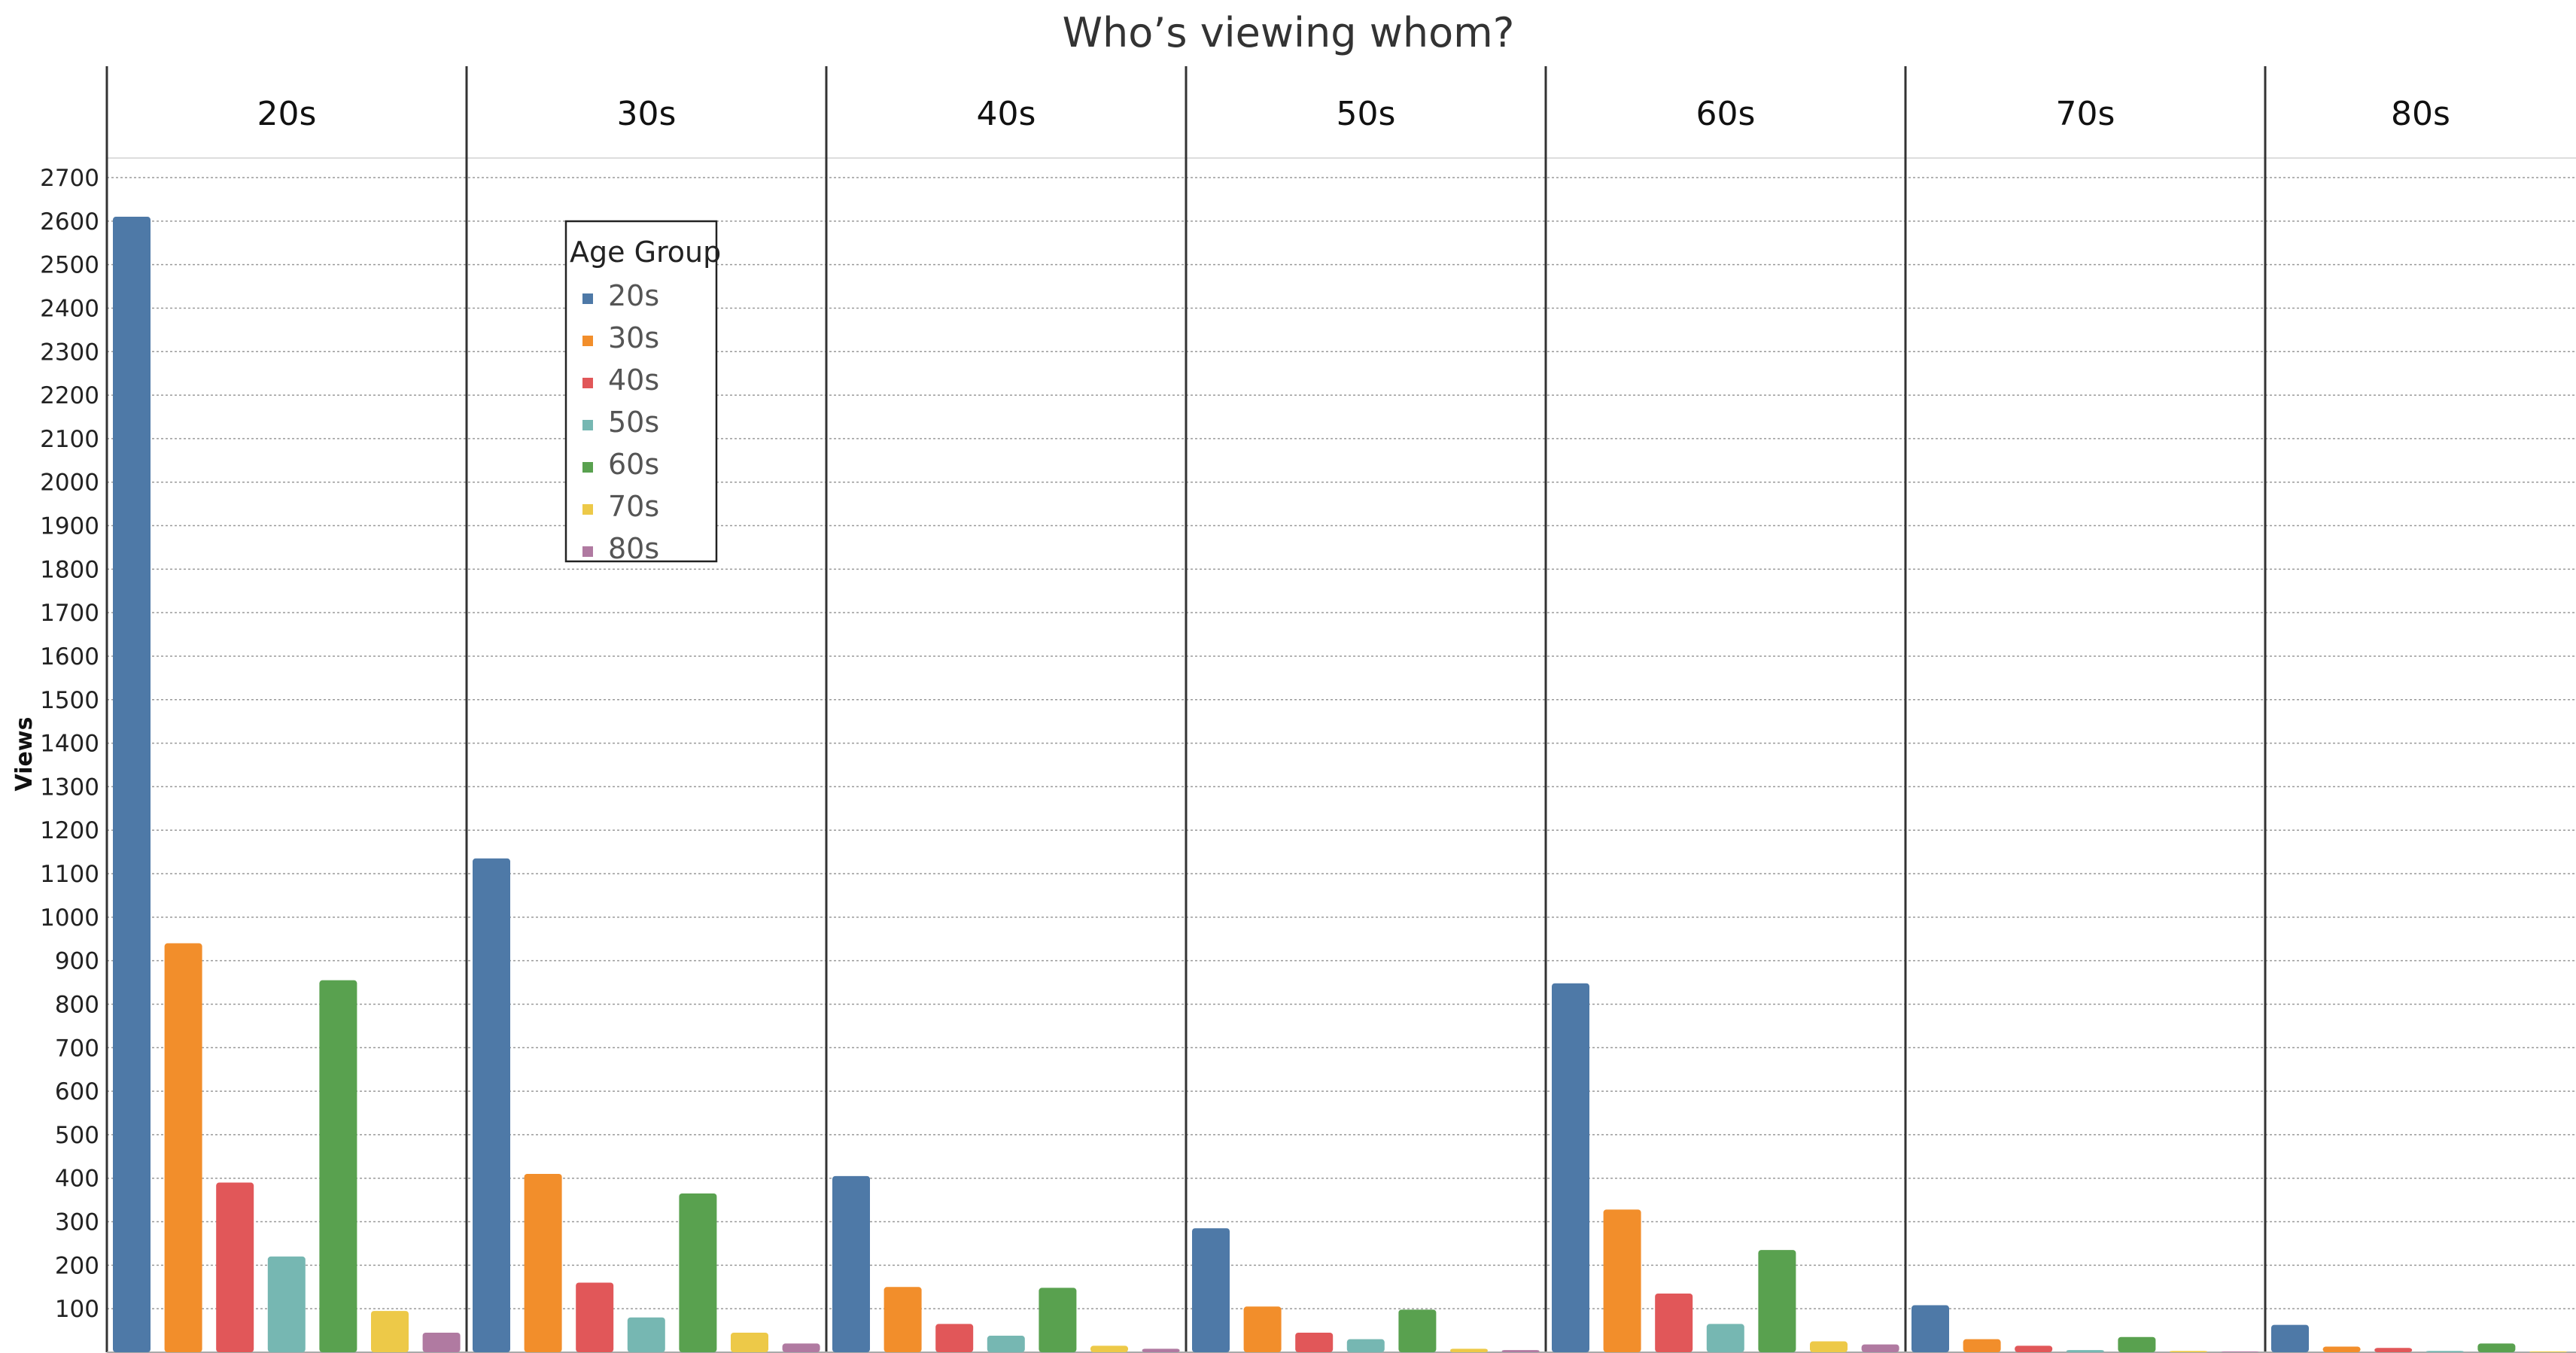 The image size is (2576, 1353). I want to click on y-tick-label: 400, so click(77, 1179).